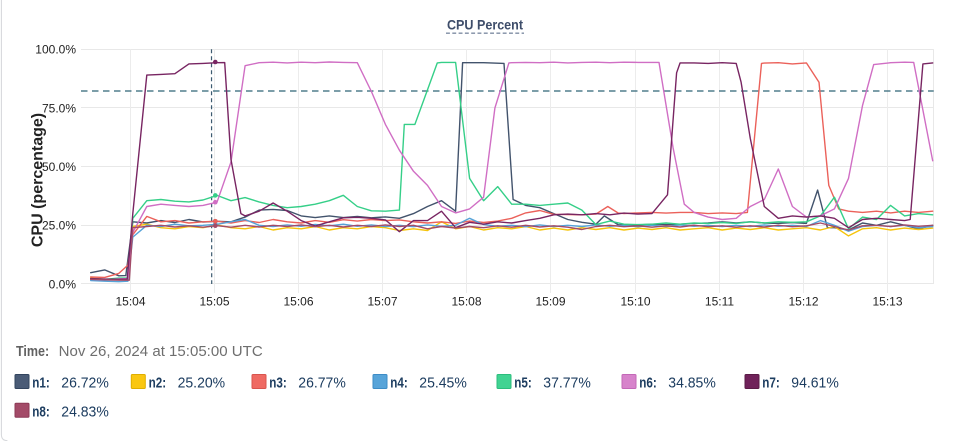  Describe the element at coordinates (158, 383) in the screenshot. I see `svg-text: n2:` at that location.